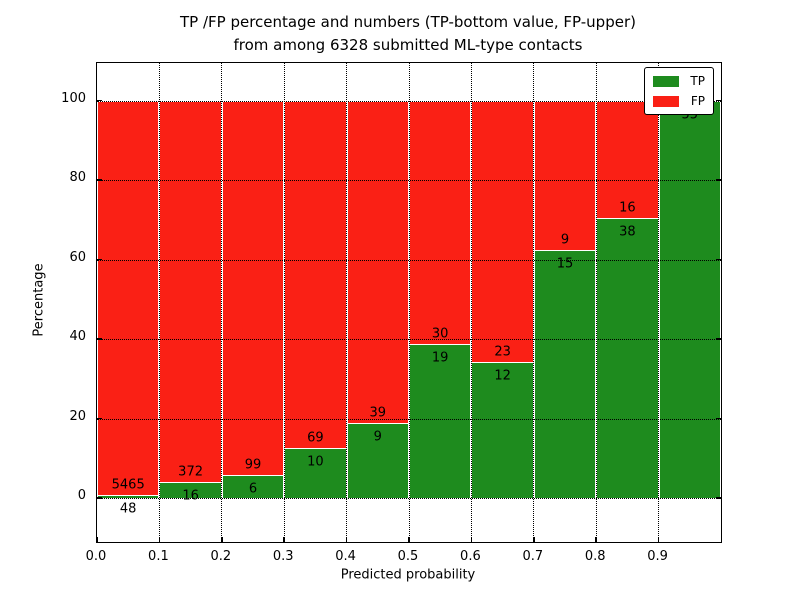 The height and width of the screenshot is (600, 800). I want to click on y-tick-label: 100, so click(73, 98).